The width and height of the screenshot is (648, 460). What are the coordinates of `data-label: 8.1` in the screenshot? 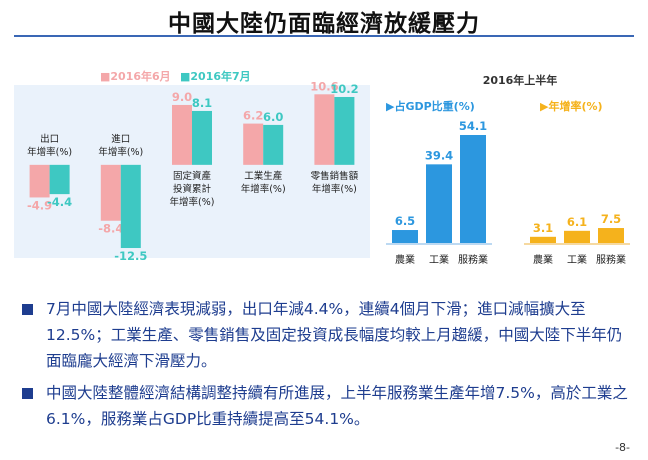 It's located at (202, 103).